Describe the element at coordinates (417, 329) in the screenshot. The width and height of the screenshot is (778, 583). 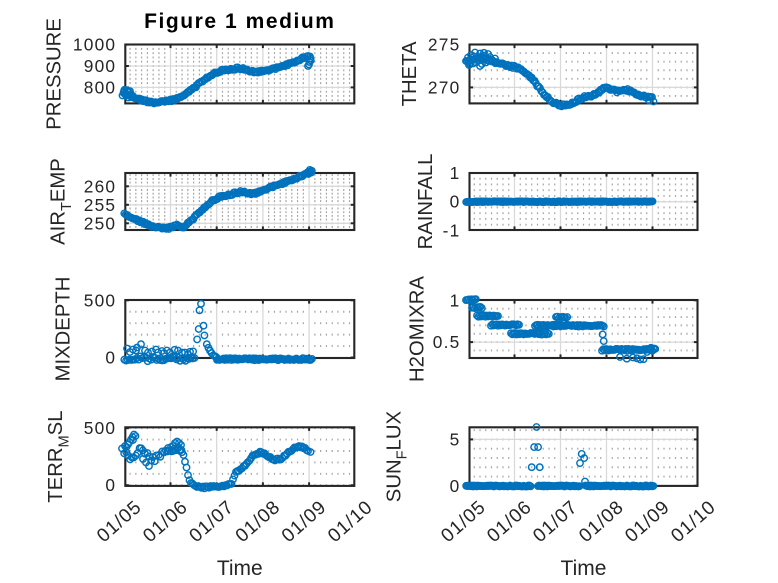
I see `svg-text: H2OMIXRA` at that location.